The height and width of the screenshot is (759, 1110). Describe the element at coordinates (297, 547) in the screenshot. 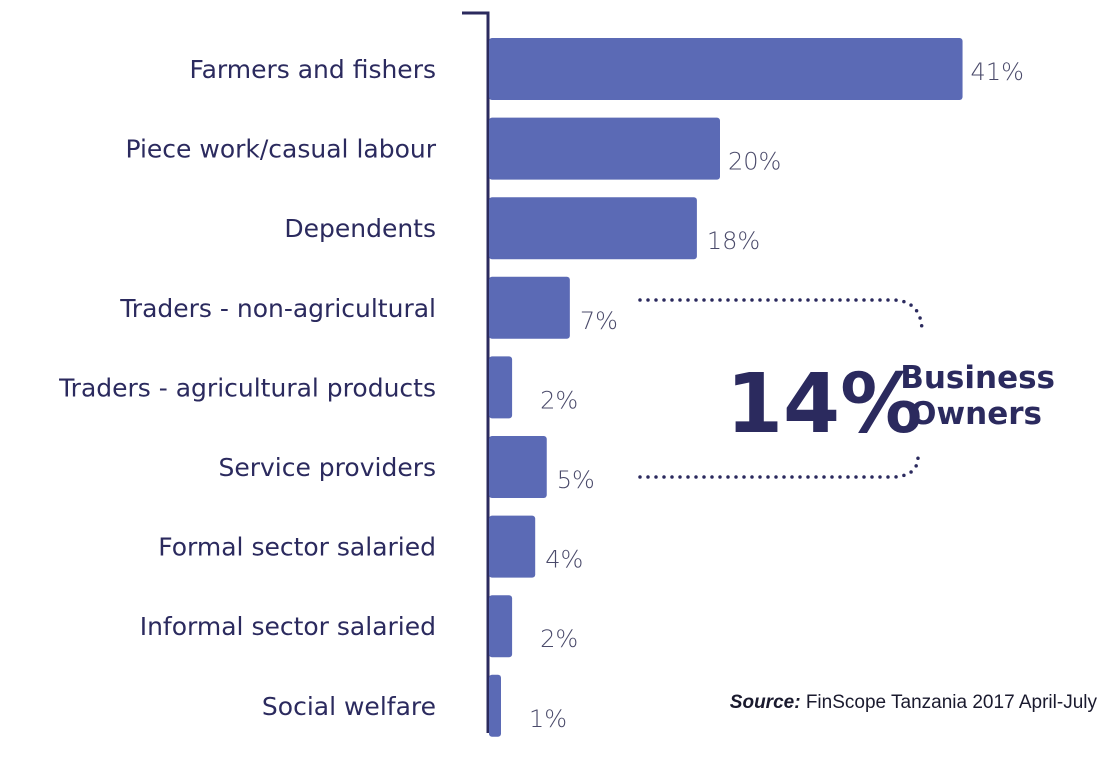

I see `category-label: Formal sector salaried` at that location.